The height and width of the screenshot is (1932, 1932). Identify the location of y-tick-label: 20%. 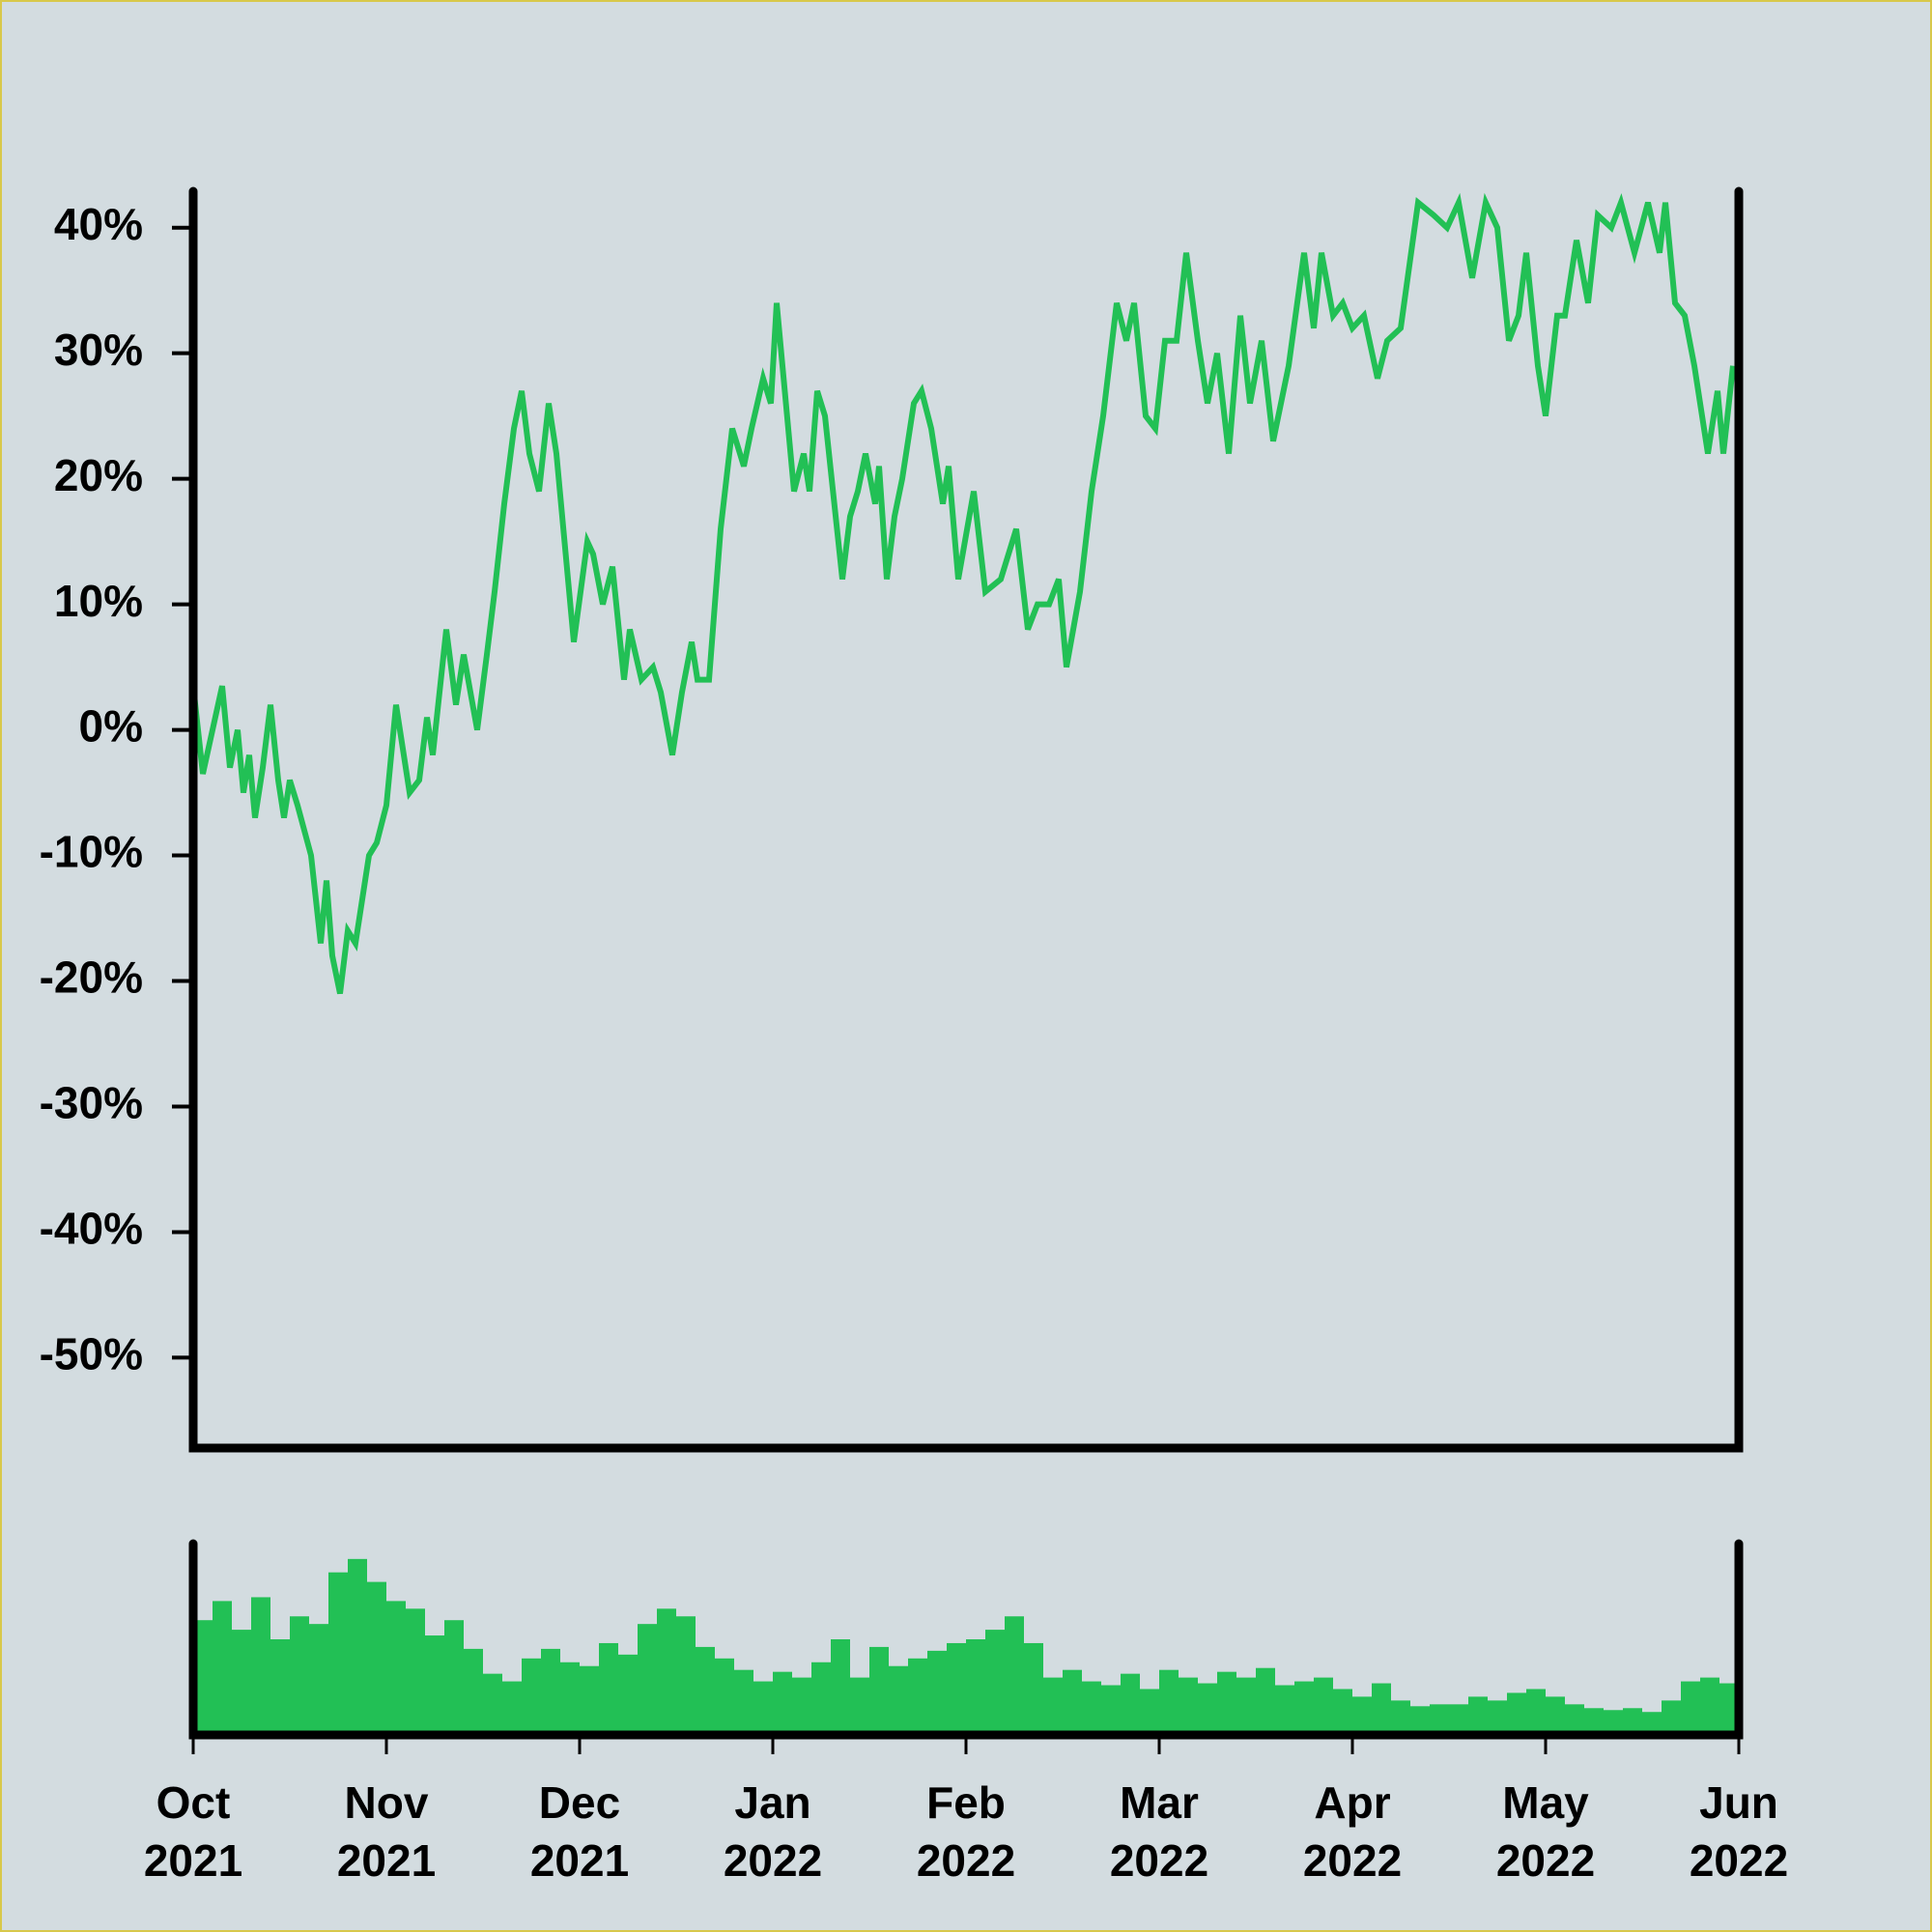
(98, 475).